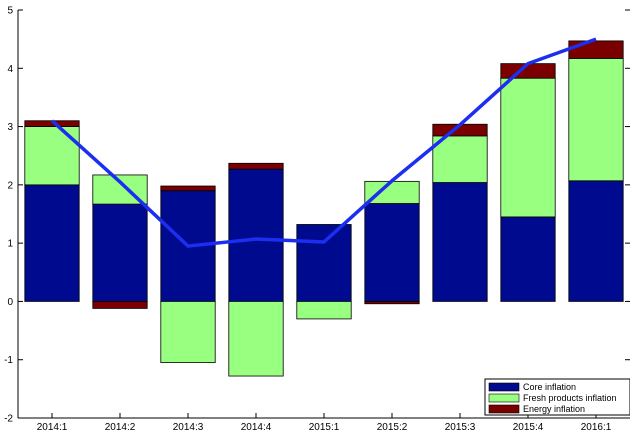 Image resolution: width=630 pixels, height=433 pixels. Describe the element at coordinates (554, 409) in the screenshot. I see `legend-label-energy: Energy inflation` at that location.